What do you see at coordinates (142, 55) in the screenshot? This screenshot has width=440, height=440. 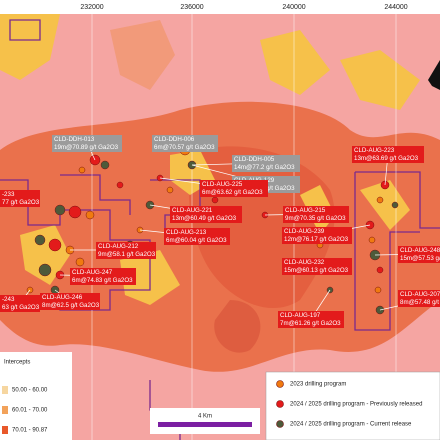 I see `light-patch` at bounding box center [142, 55].